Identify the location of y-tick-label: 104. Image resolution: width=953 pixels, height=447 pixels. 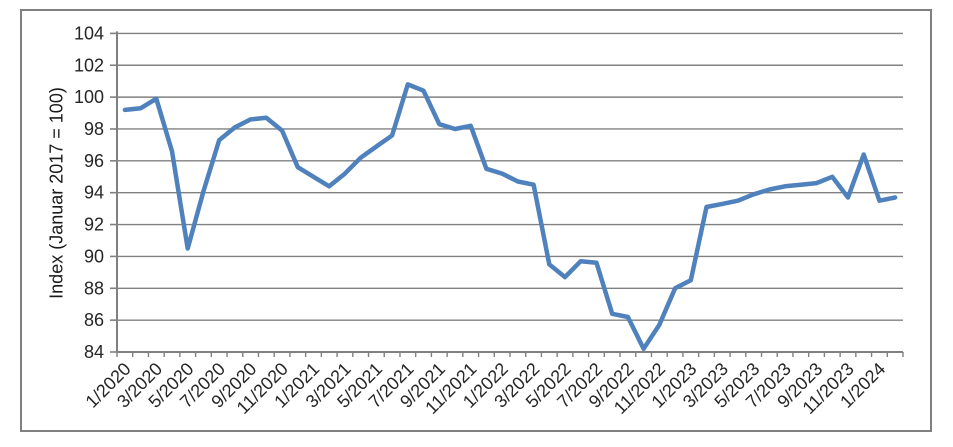
(89, 33).